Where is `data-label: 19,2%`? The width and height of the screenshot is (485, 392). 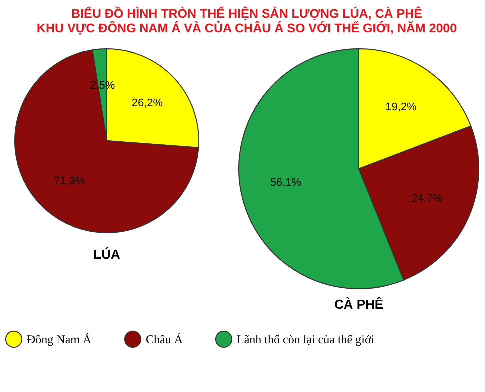
data-label: 19,2% is located at coordinates (402, 108).